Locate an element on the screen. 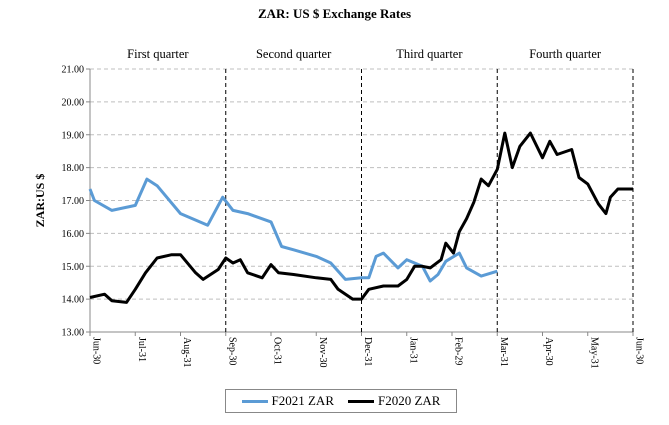  legend-item-f2021: F2021 ZAR is located at coordinates (287, 401).